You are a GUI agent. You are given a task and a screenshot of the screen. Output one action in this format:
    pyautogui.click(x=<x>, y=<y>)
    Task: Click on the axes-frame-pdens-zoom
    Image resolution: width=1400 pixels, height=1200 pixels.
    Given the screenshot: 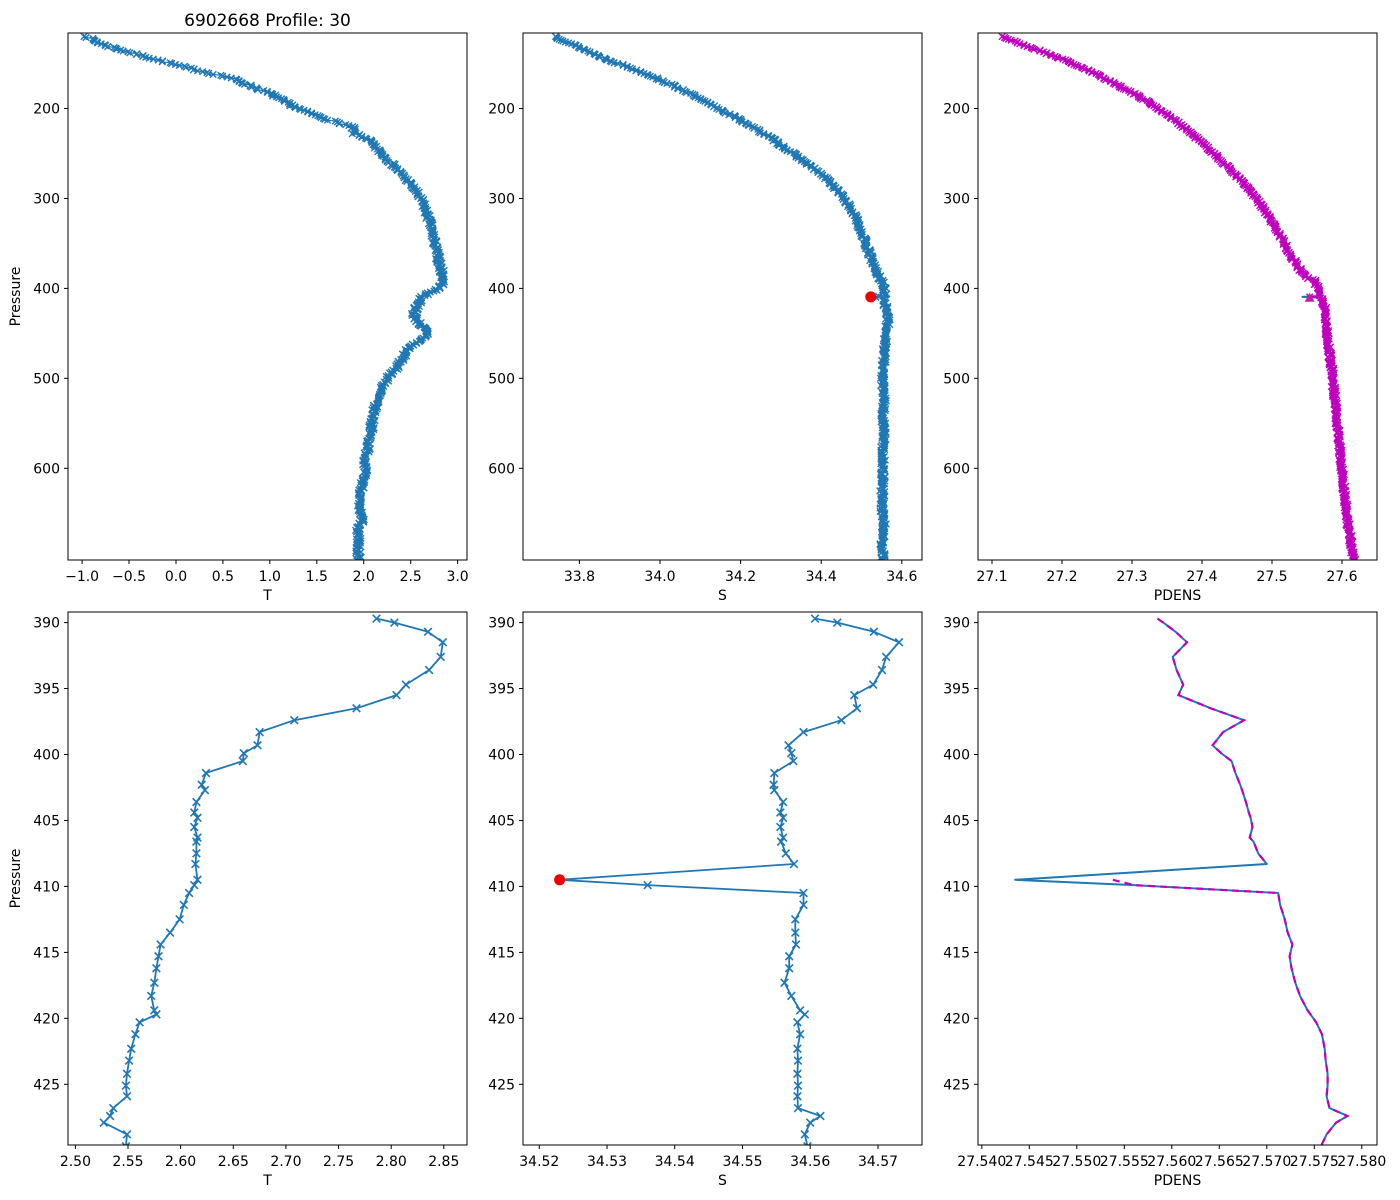 What is the action you would take?
    pyautogui.click(x=1177, y=878)
    